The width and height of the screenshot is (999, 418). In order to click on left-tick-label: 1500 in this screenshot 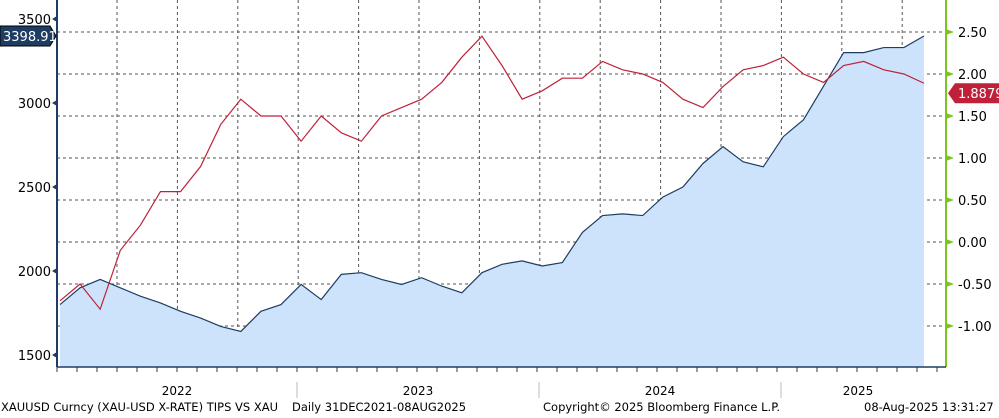, I will do `click(34, 356)`.